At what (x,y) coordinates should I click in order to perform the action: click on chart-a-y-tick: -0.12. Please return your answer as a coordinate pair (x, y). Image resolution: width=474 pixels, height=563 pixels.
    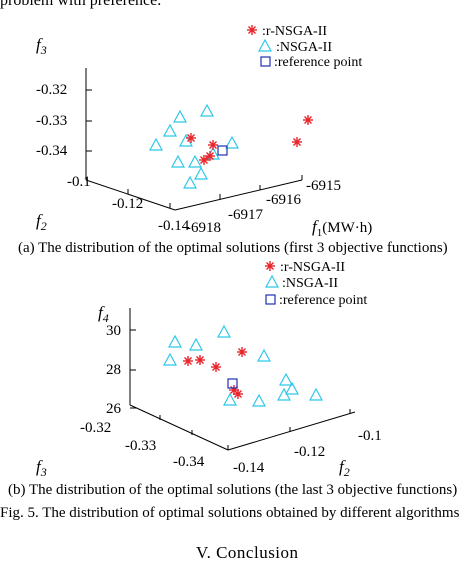
    Looking at the image, I should click on (127, 204).